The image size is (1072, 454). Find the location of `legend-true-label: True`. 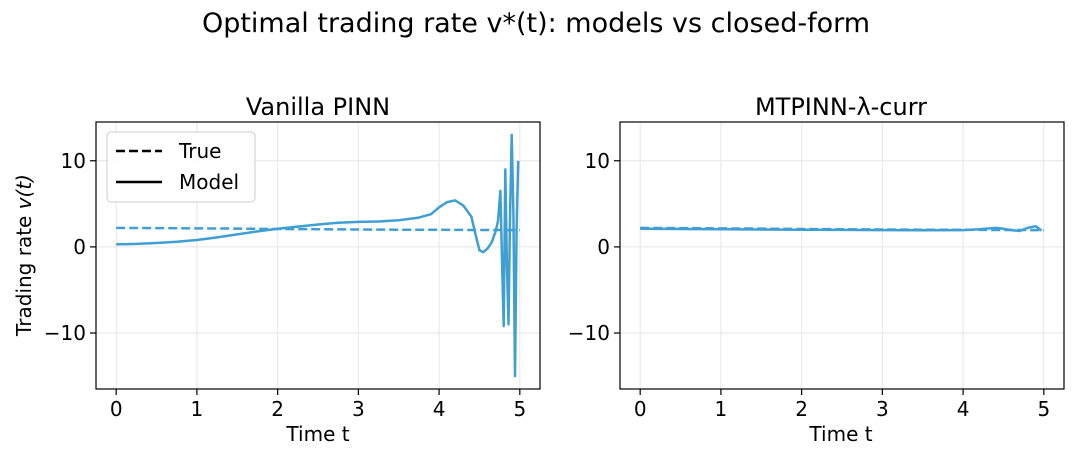

legend-true-label: True is located at coordinates (199, 151).